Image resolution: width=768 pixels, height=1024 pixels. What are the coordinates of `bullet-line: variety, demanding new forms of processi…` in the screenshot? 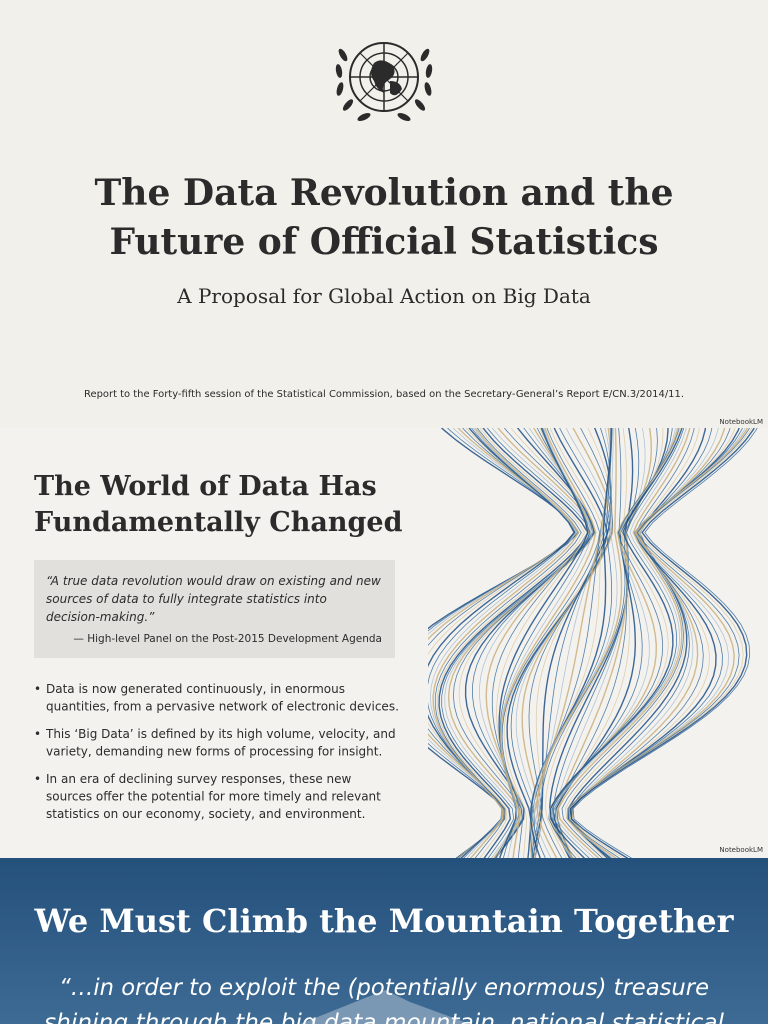 It's located at (214, 752).